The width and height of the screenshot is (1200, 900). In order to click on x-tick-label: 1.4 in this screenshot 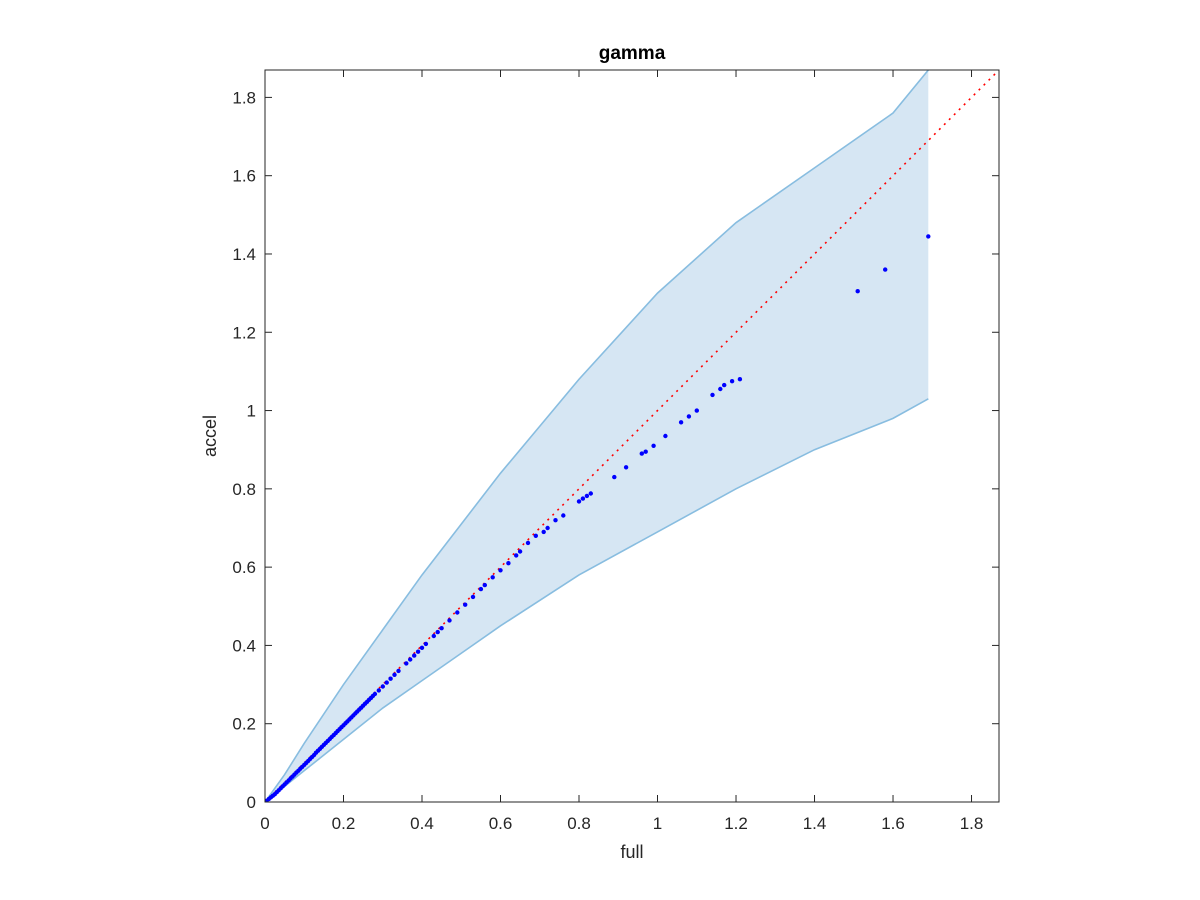, I will do `click(815, 823)`.